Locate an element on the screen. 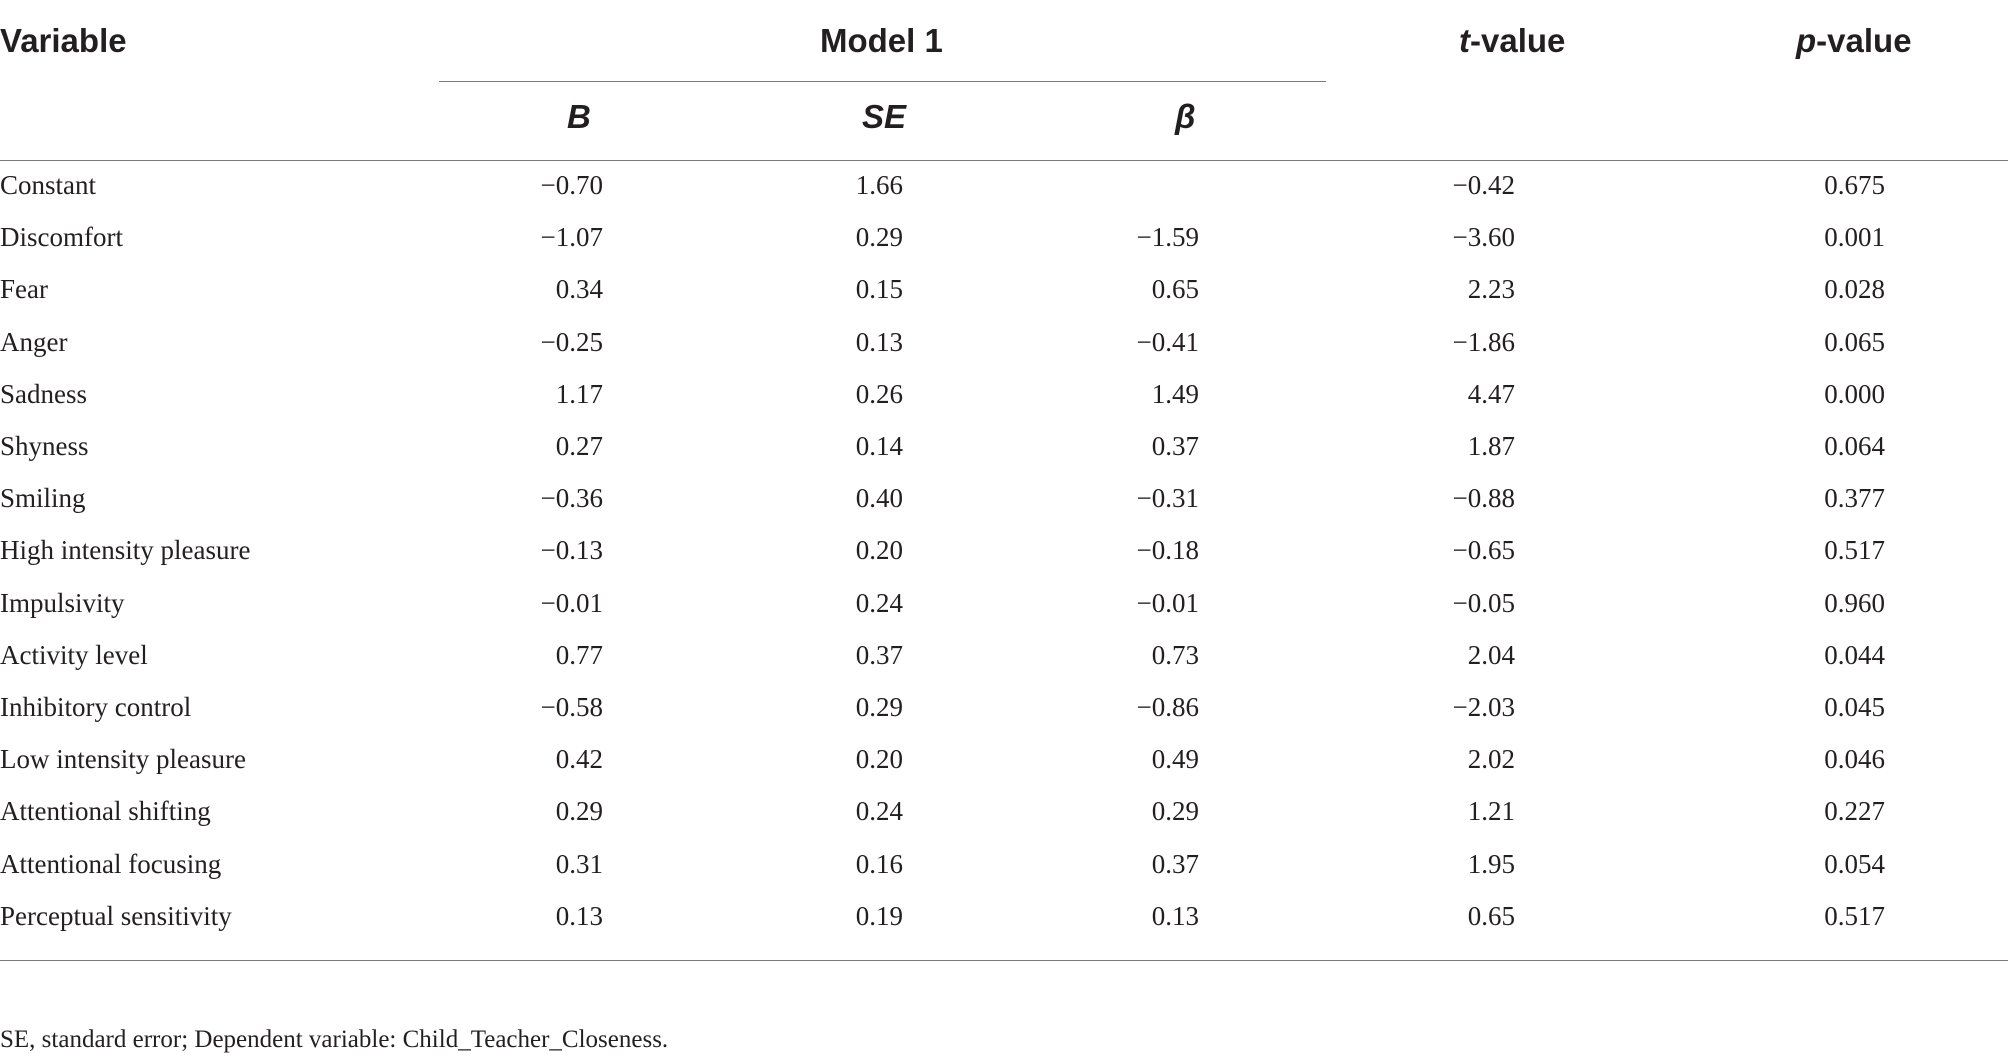 This screenshot has height=1063, width=2008. cell-t: −0.65 is located at coordinates (1483, 550).